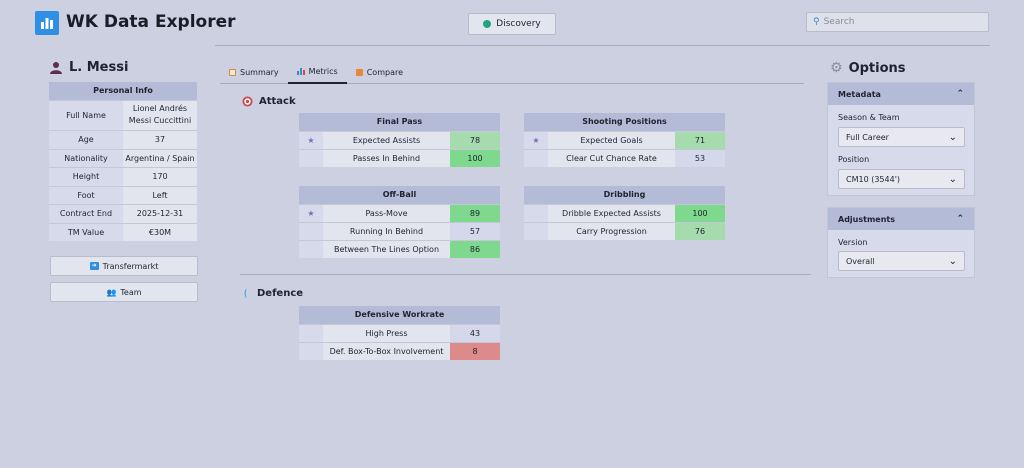 This screenshot has width=1024, height=468. Describe the element at coordinates (247, 101) in the screenshot. I see `target-icon` at that location.